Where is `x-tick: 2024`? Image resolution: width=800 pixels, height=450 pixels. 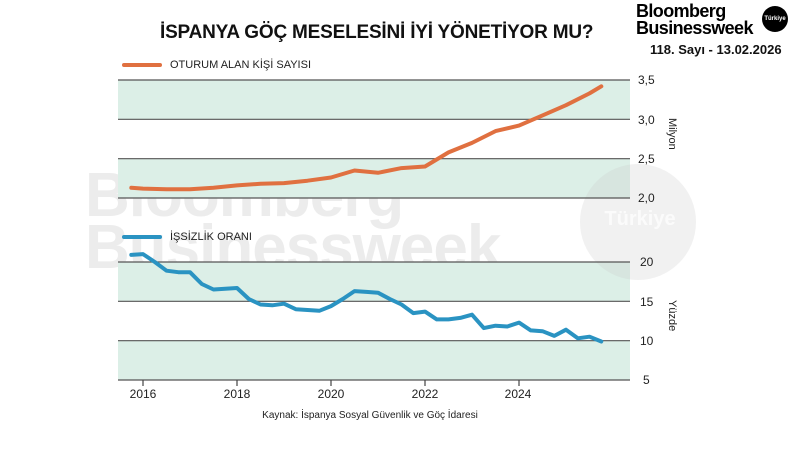 x-tick: 2024 is located at coordinates (518, 394).